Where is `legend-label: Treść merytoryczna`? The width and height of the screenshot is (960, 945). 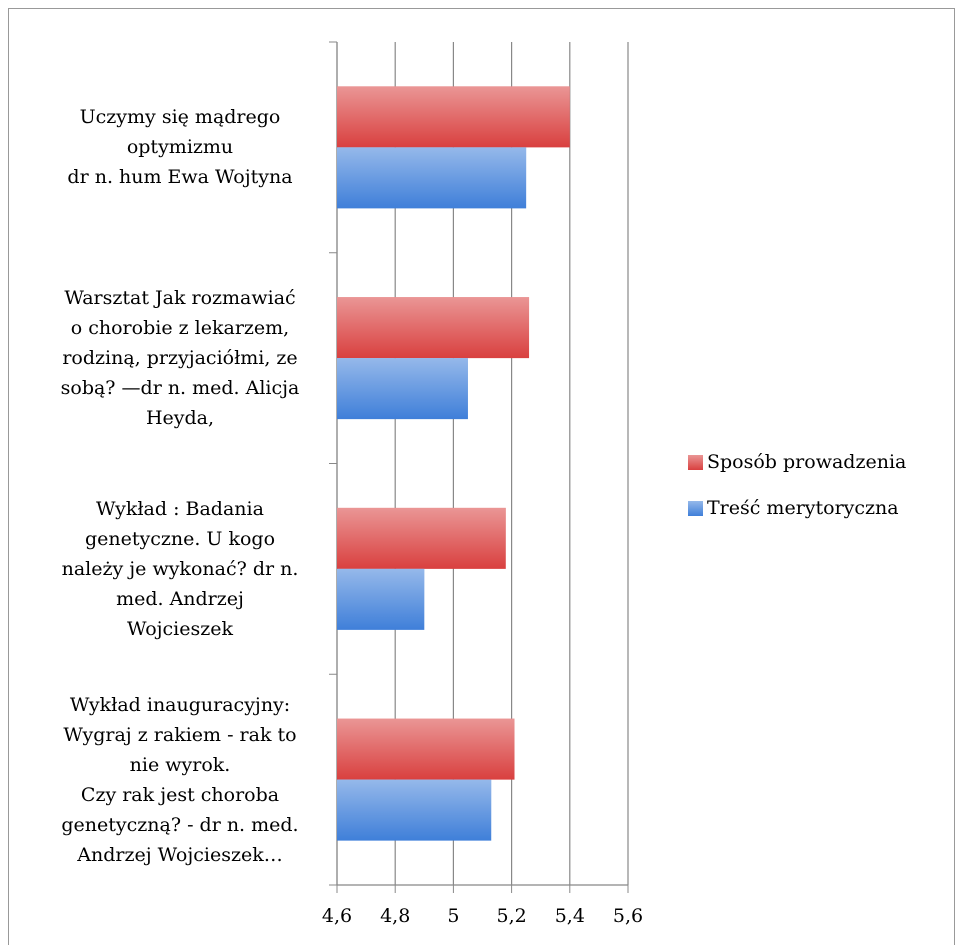
legend-label: Treść merytoryczna is located at coordinates (803, 508).